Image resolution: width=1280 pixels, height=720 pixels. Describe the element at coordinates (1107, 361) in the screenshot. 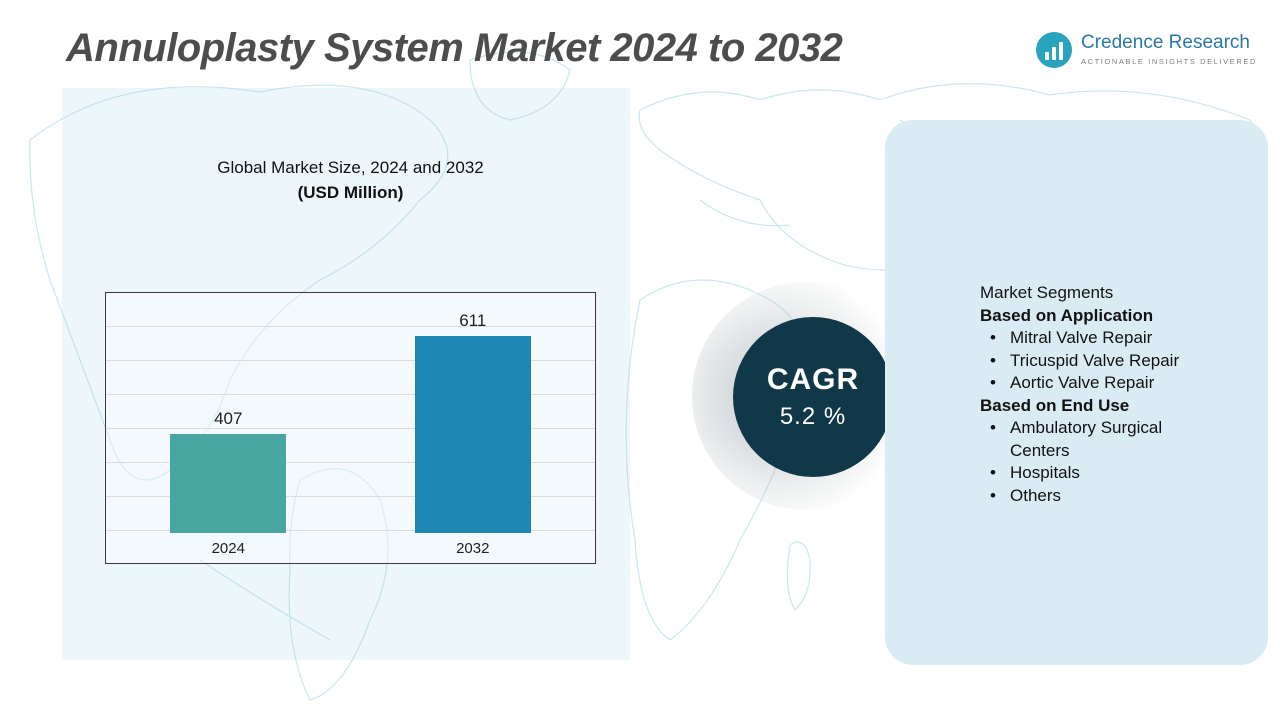

I see `list-item: Tricuspid Valve Repair` at that location.